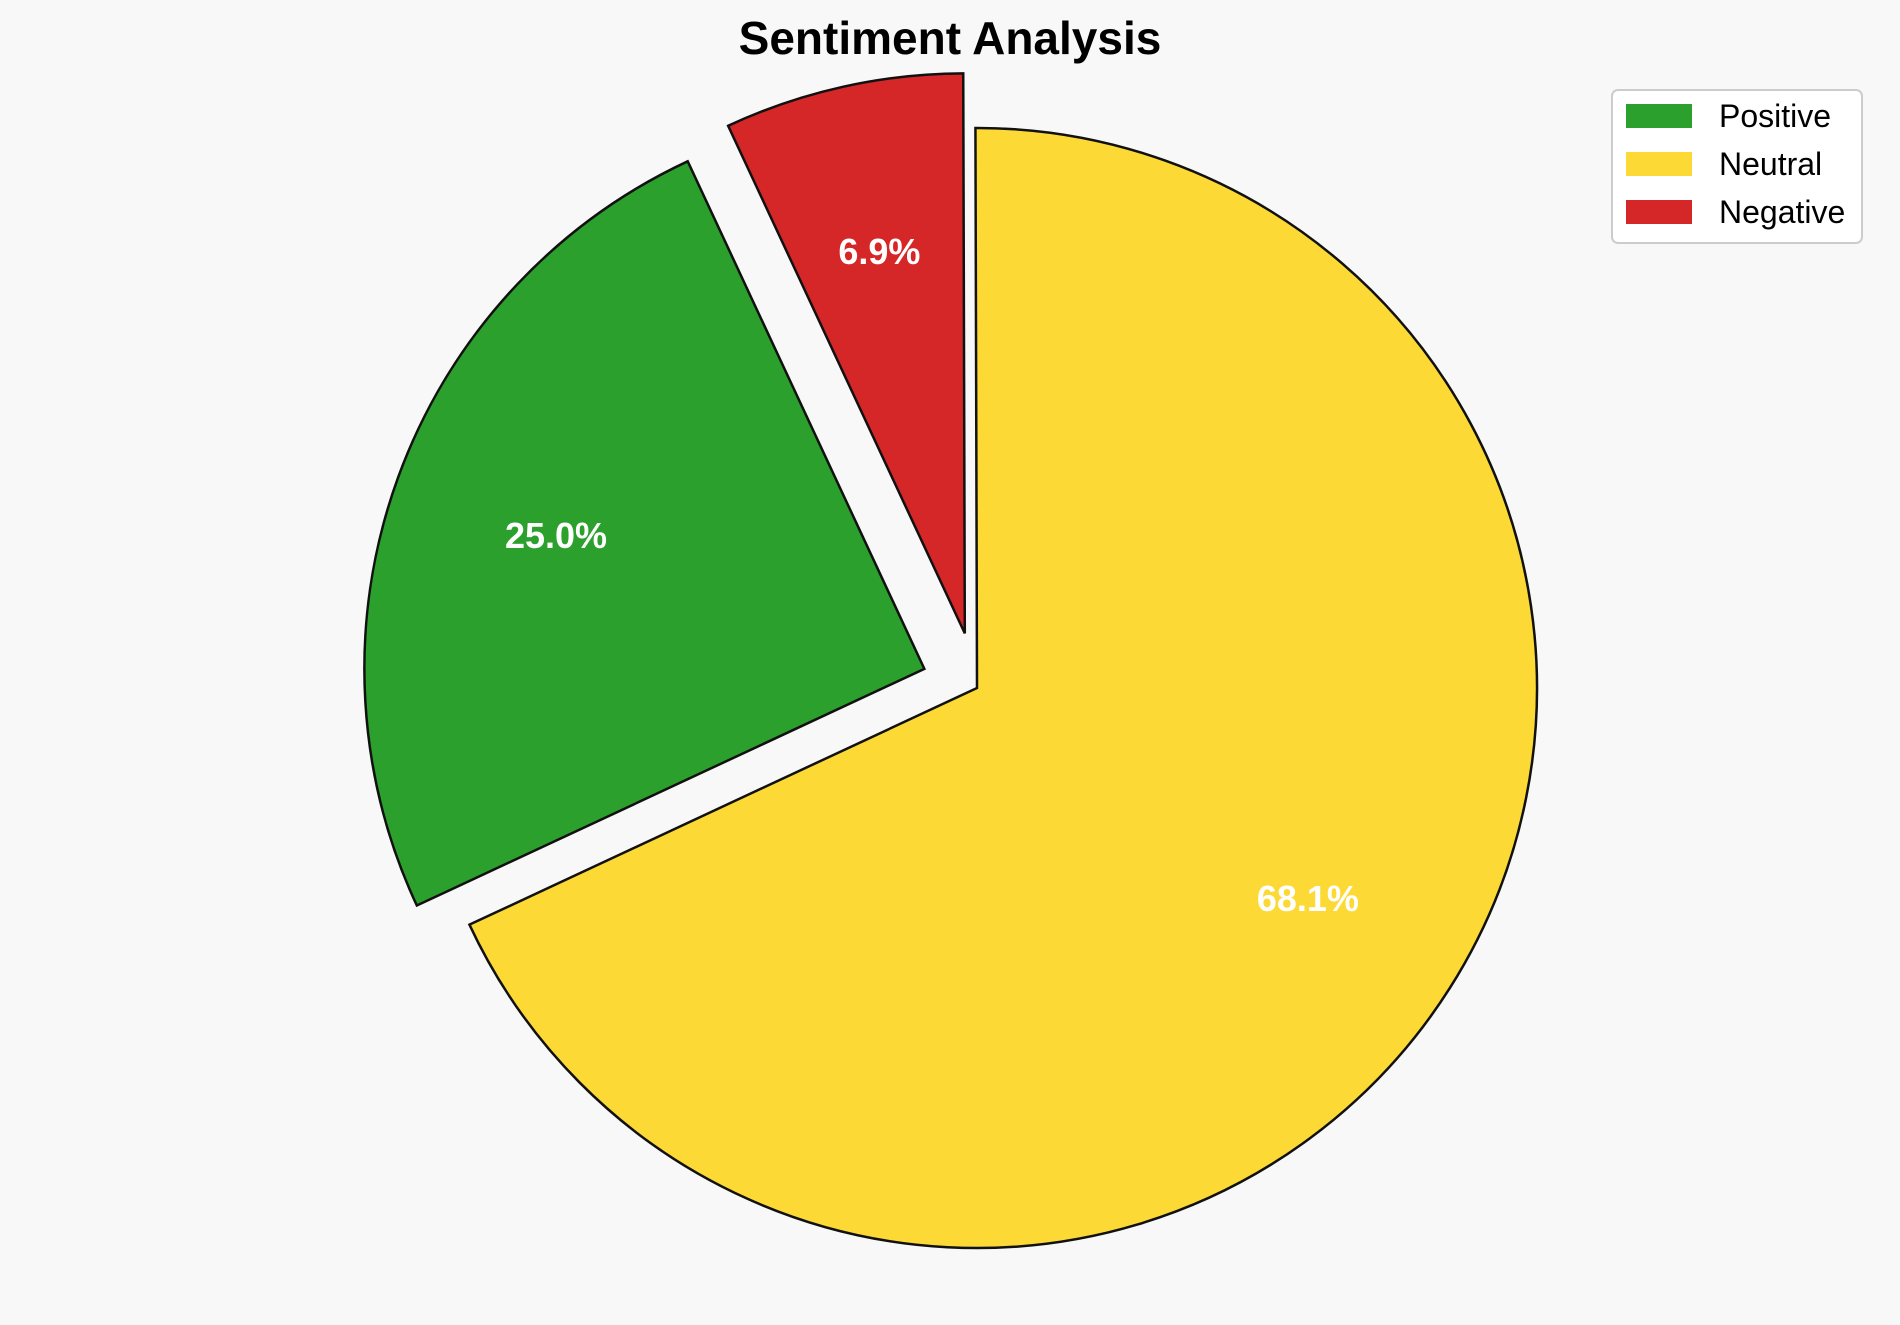  What do you see at coordinates (1659, 164) in the screenshot?
I see `legend-swatch-neutral` at bounding box center [1659, 164].